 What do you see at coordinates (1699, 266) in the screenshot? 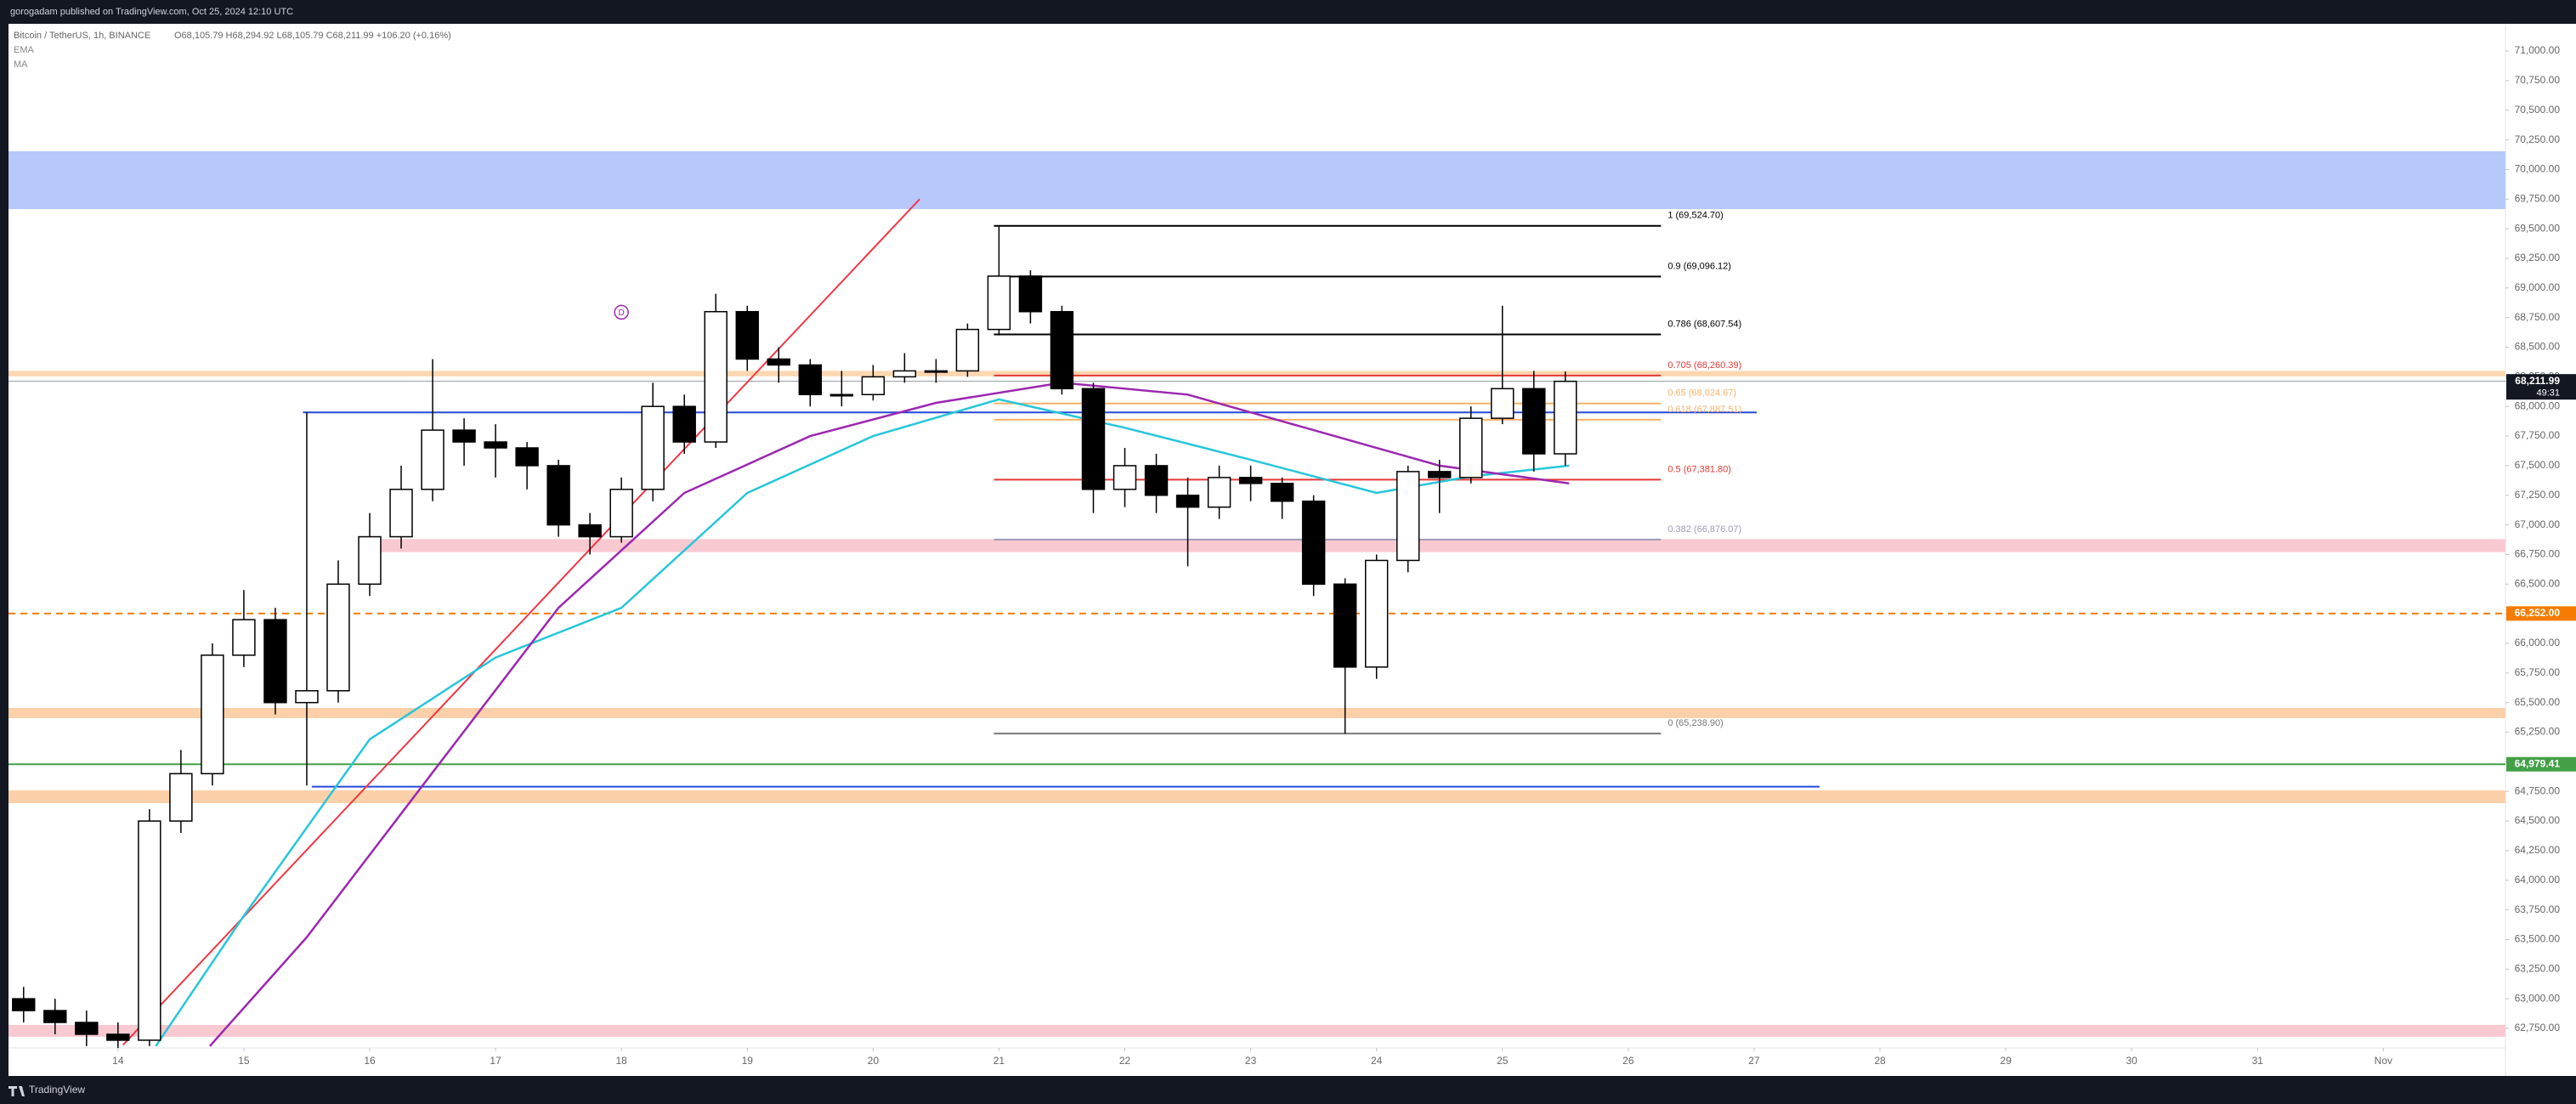
I see `fib-label: 0.9 (69,096.12)` at bounding box center [1699, 266].